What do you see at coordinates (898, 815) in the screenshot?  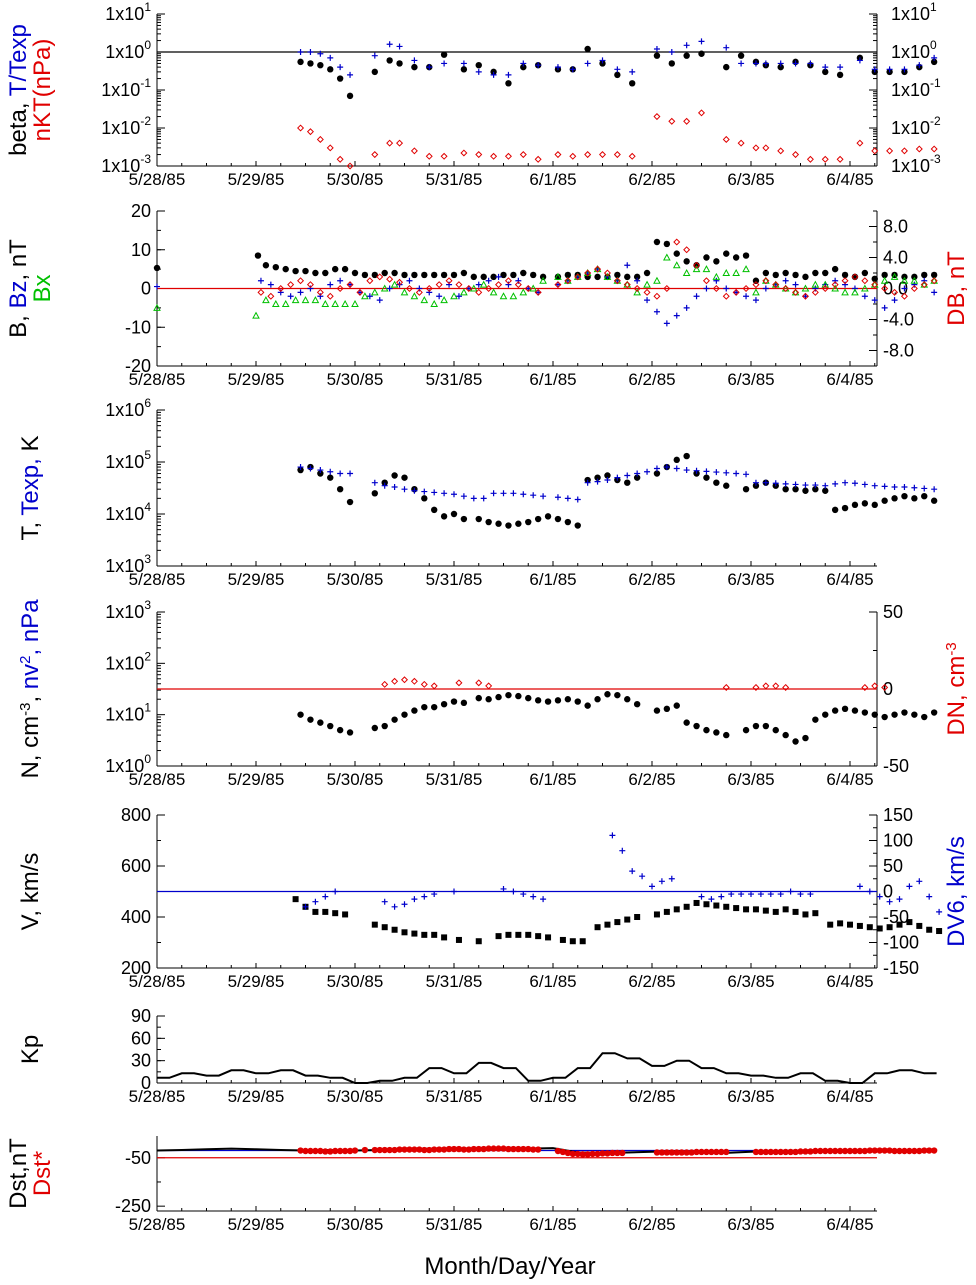 I see `right-tick-label: 150` at bounding box center [898, 815].